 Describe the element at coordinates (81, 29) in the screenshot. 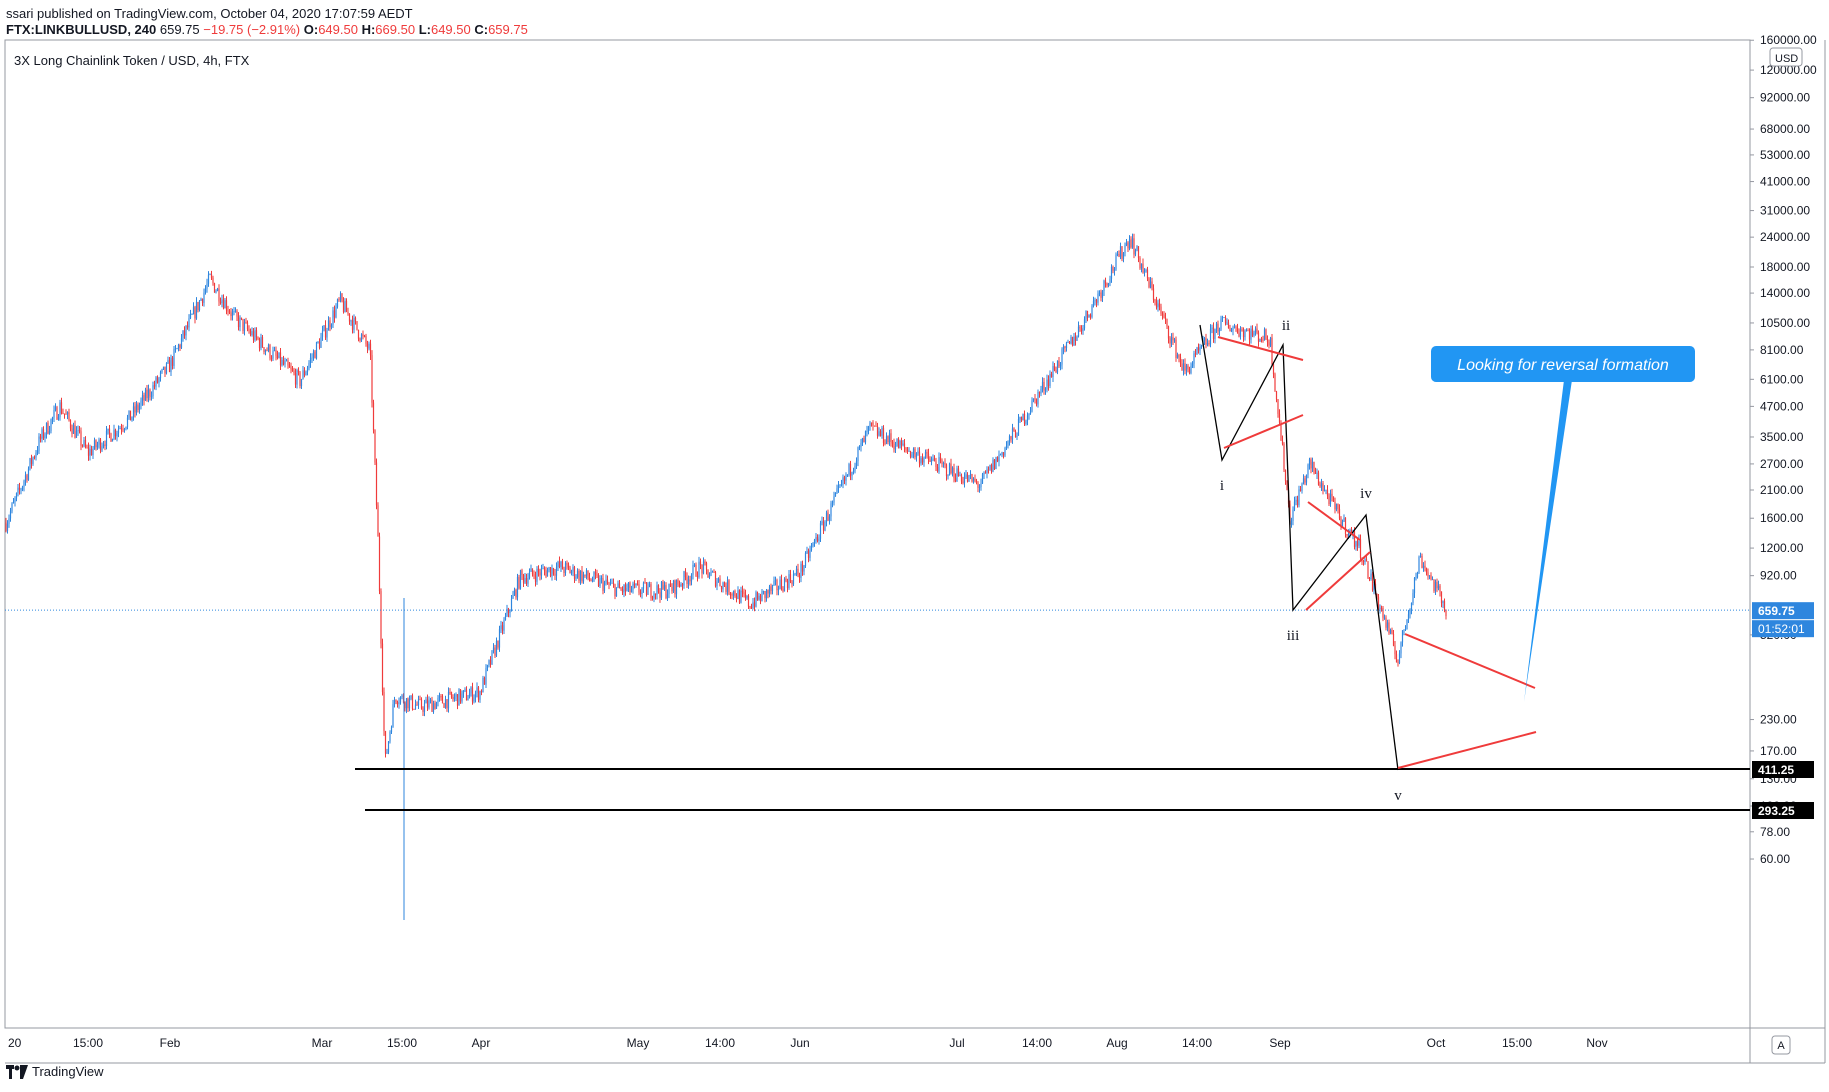

I see `symbol-label: FTX:LINKBULLUSD, 240` at that location.